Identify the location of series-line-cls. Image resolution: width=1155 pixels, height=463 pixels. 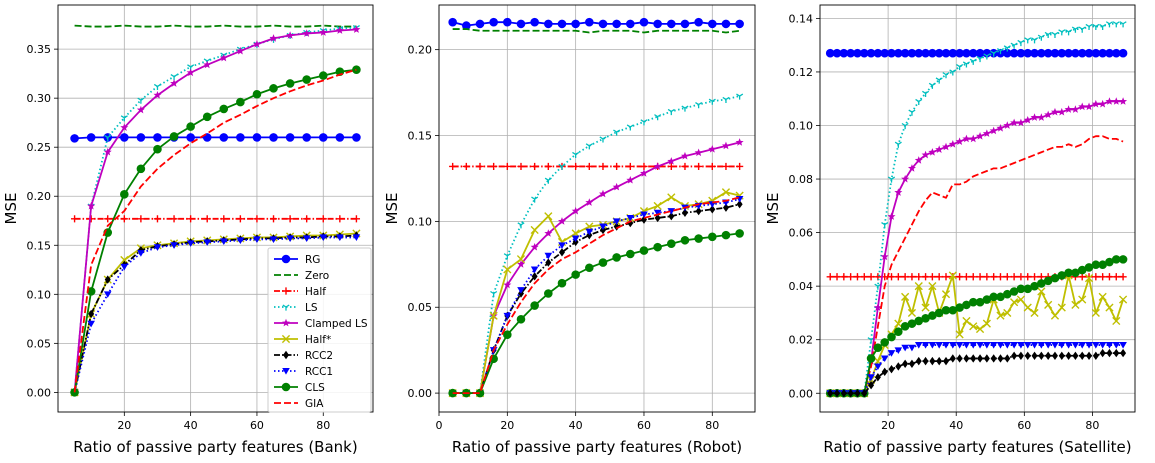
(596, 313).